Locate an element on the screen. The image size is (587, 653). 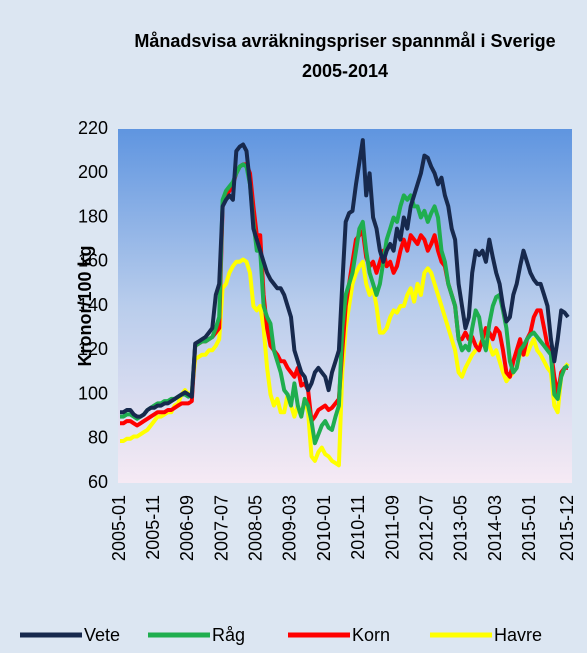
x-tick-label: 2006-09 is located at coordinates (187, 528).